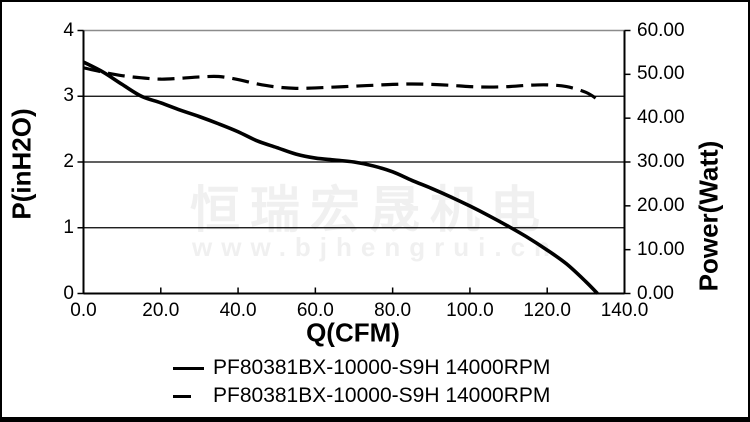 This screenshot has height=422, width=750. What do you see at coordinates (341, 83) in the screenshot?
I see `power-curve` at bounding box center [341, 83].